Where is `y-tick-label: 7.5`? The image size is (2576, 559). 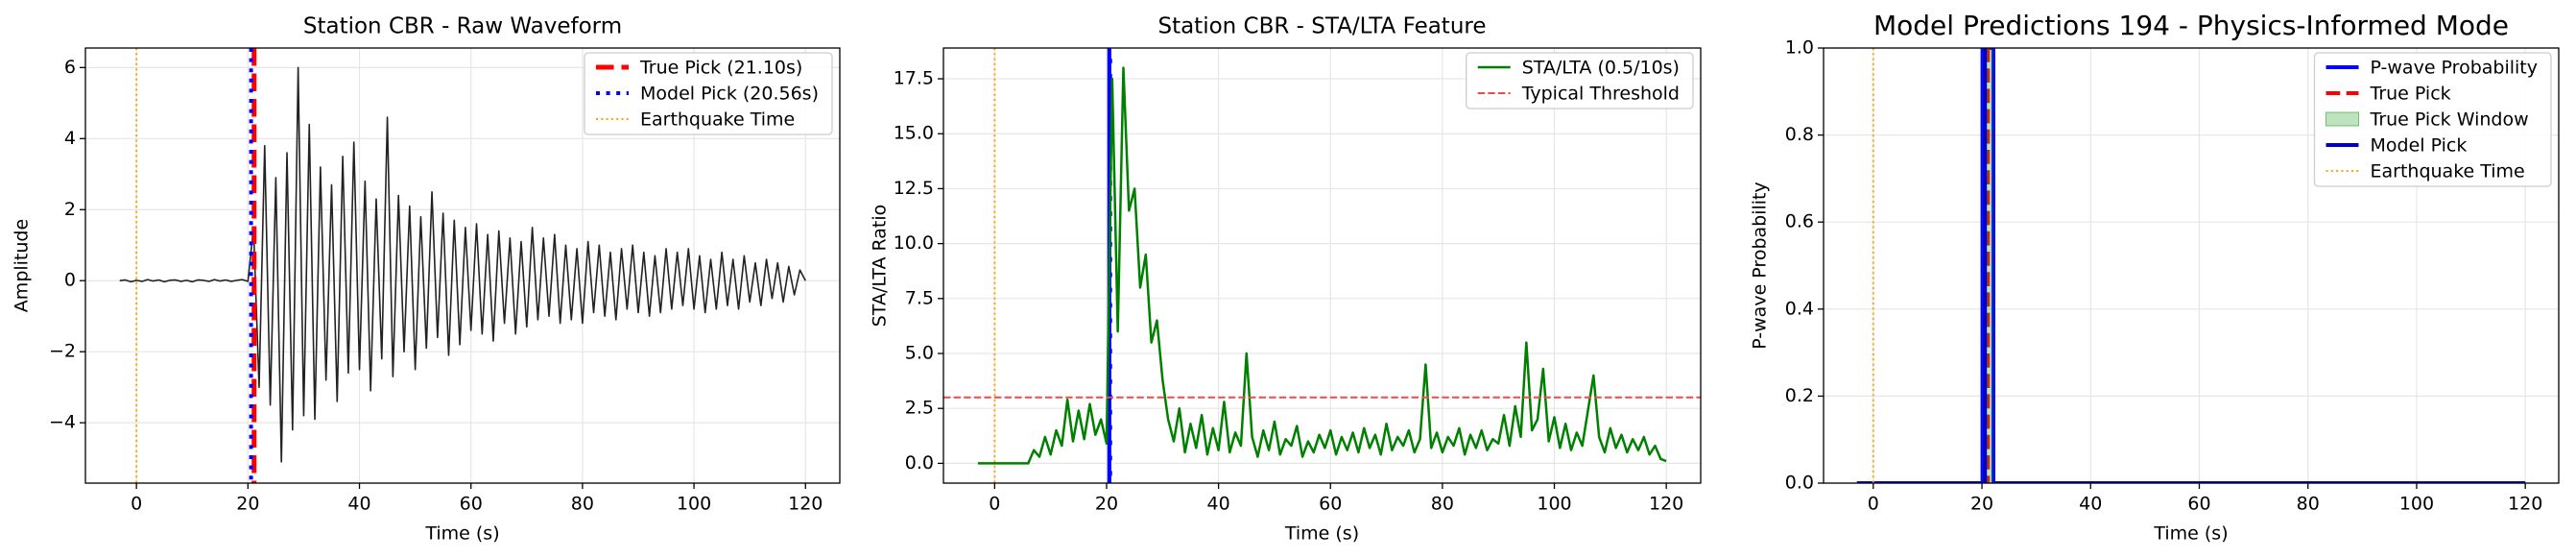 y-tick-label: 7.5 is located at coordinates (919, 297).